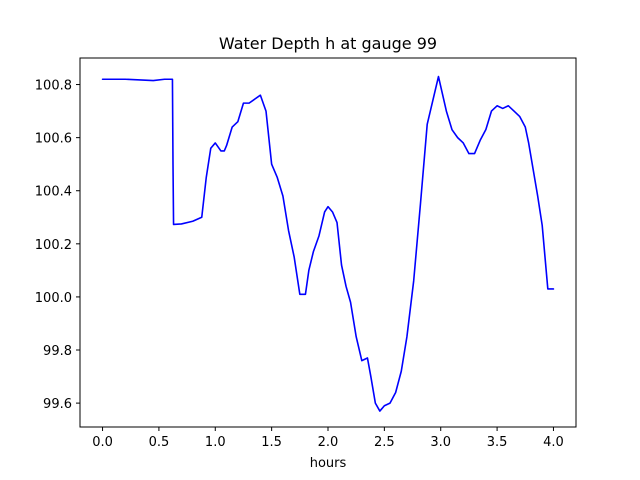 Image resolution: width=640 pixels, height=480 pixels. Describe the element at coordinates (328, 463) in the screenshot. I see `x-axis-label: hours` at that location.